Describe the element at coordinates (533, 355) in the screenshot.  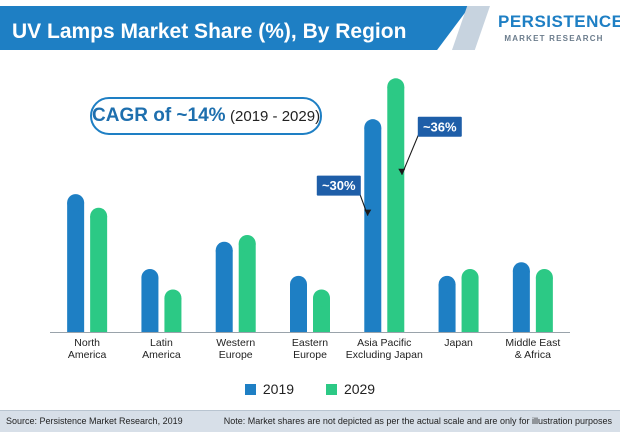
I see `tick-label-6-1: & Africa` at that location.